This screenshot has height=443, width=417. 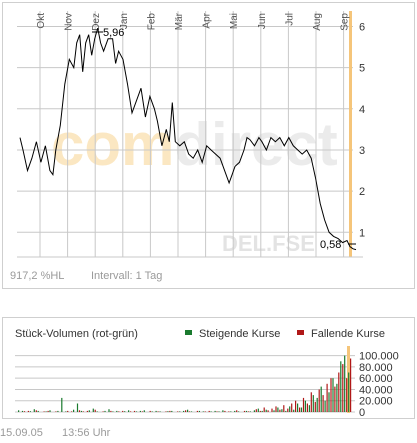 I want to click on legend-falling-label: Fallende Kurse, so click(x=348, y=334).